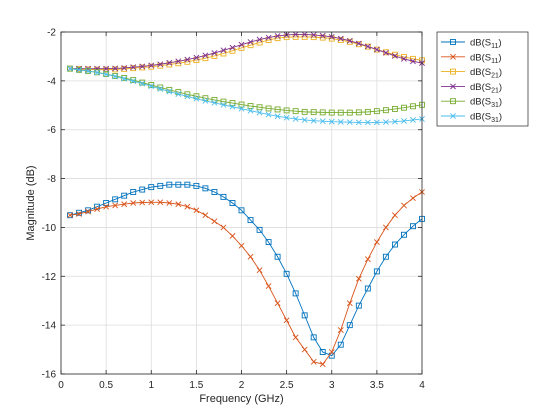 The image size is (560, 420). I want to click on legend-label-main: dB(S, so click(480, 102).